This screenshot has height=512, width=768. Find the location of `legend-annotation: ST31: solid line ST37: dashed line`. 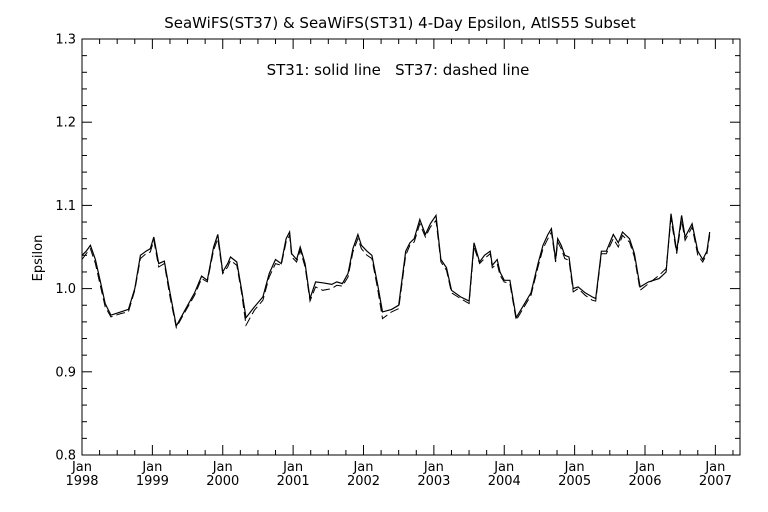

legend-annotation: ST31: solid line ST37: dashed line is located at coordinates (398, 70).